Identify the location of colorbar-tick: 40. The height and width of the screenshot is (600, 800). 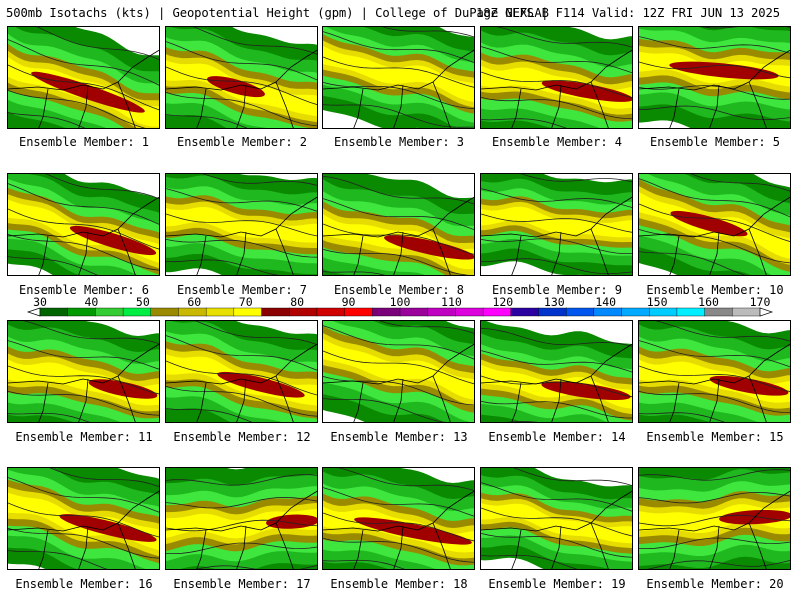
(91, 302).